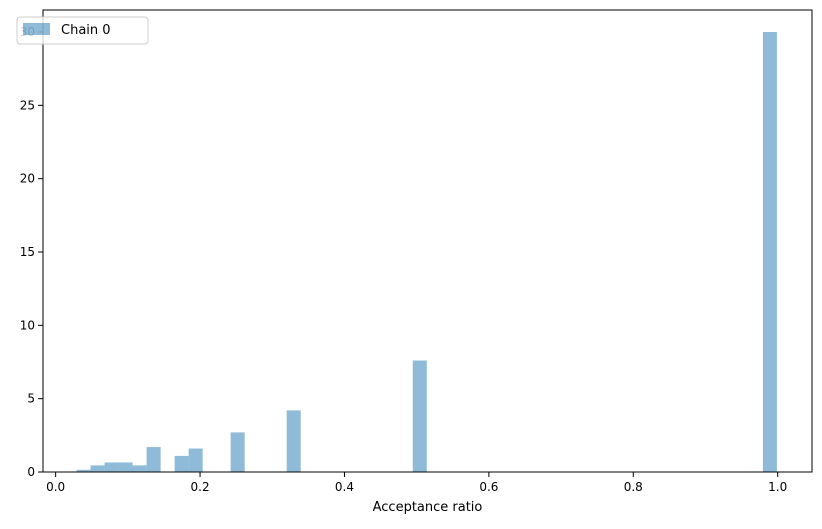  What do you see at coordinates (31, 399) in the screenshot?
I see `y-tick-label: 5` at bounding box center [31, 399].